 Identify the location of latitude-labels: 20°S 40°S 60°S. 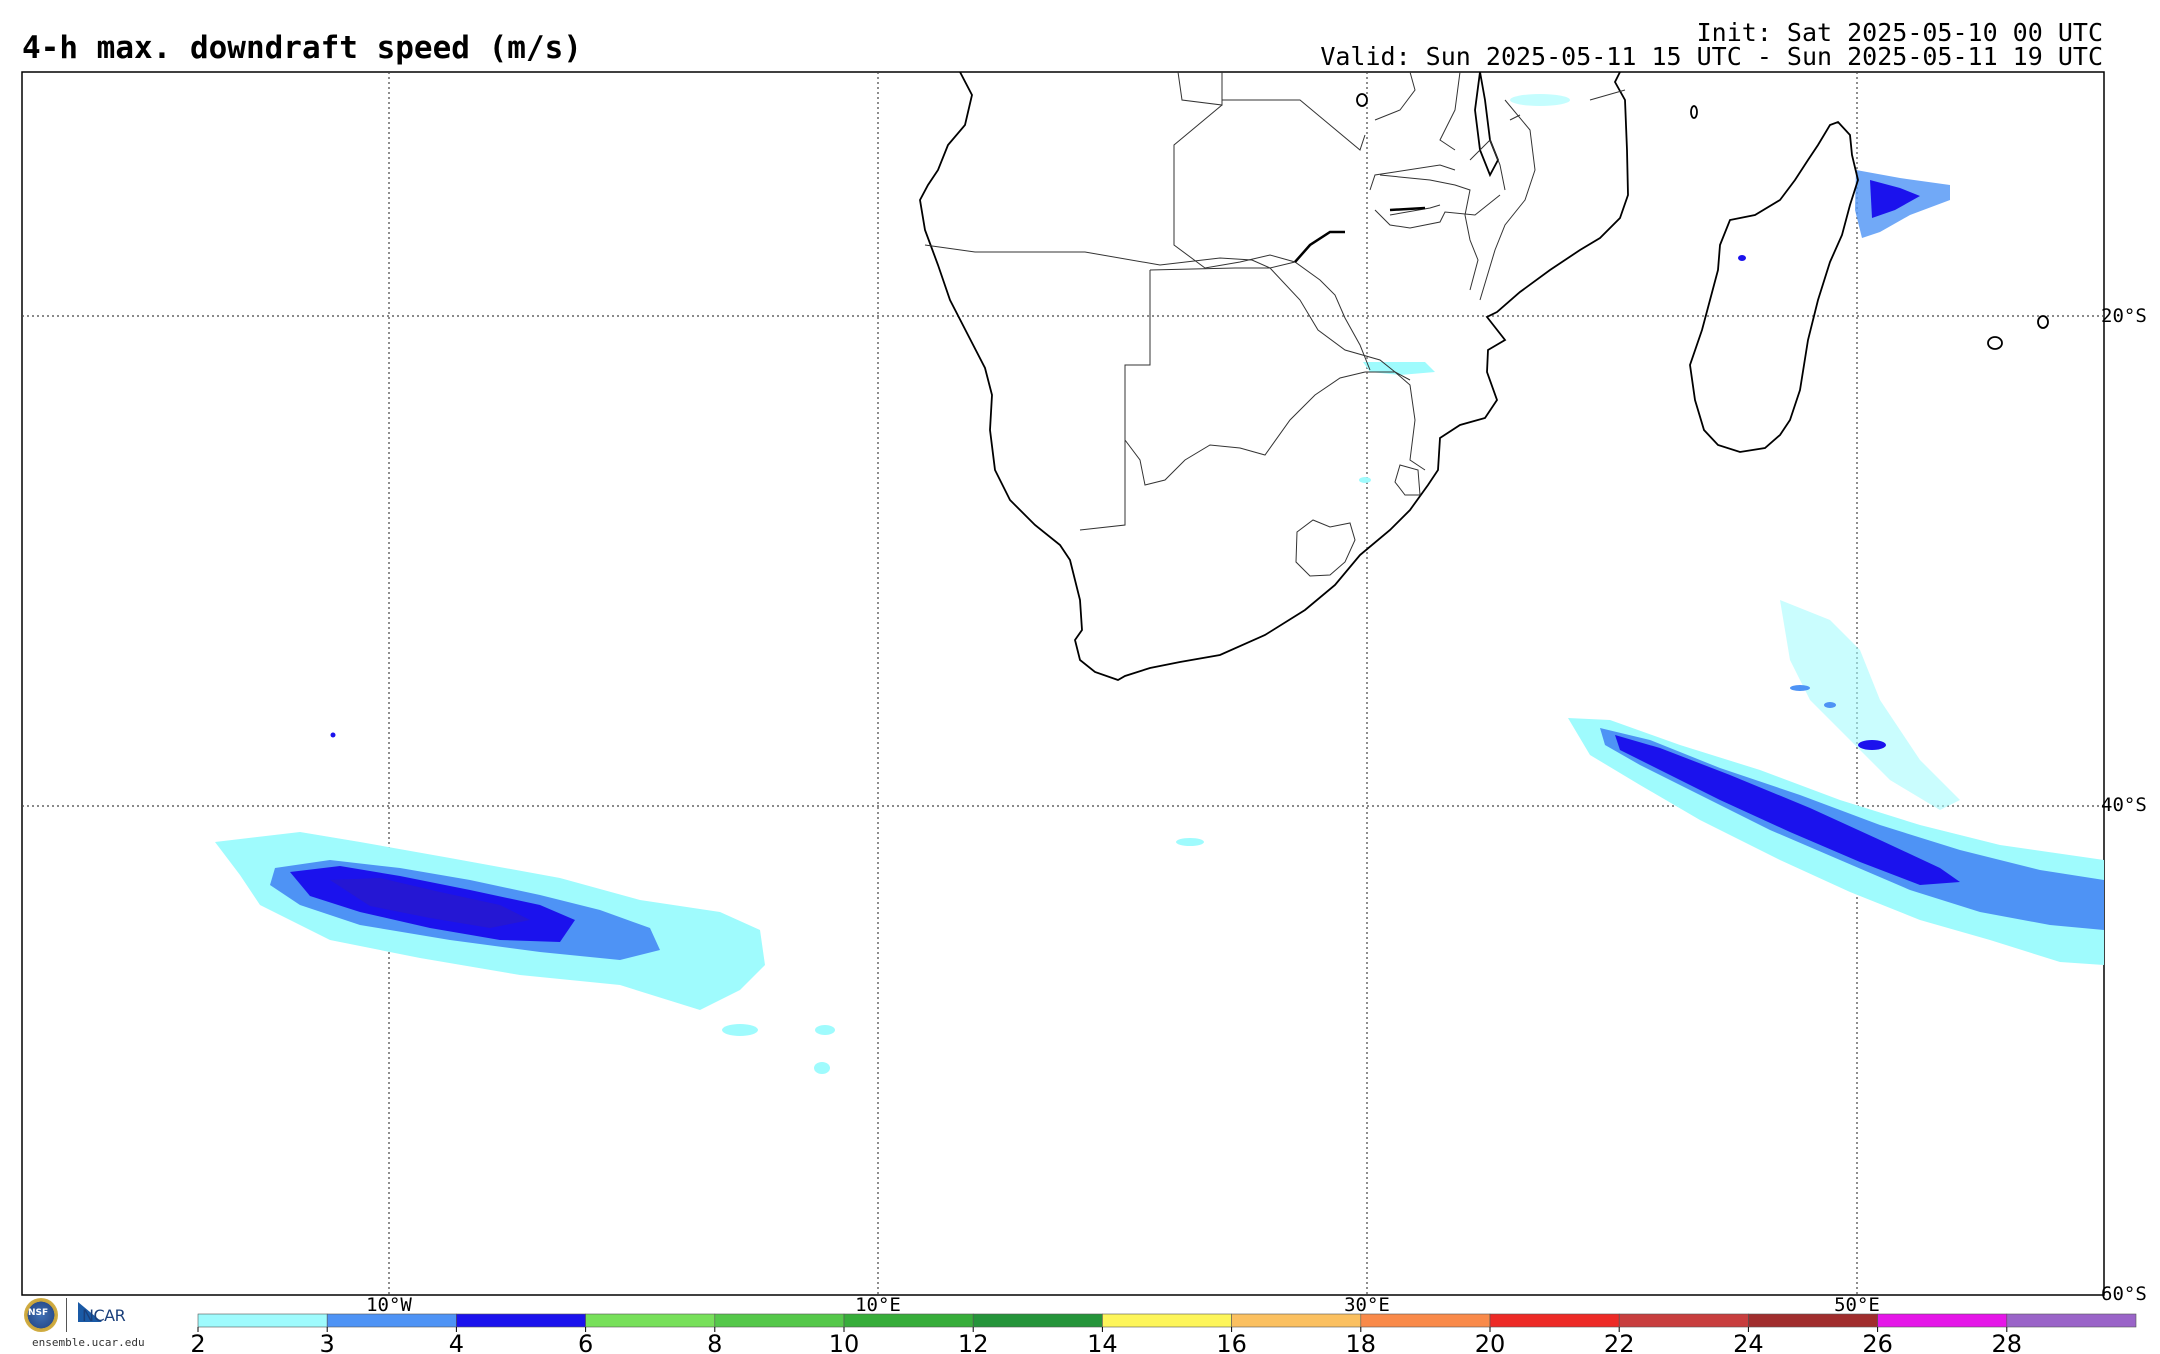
(2124, 805).